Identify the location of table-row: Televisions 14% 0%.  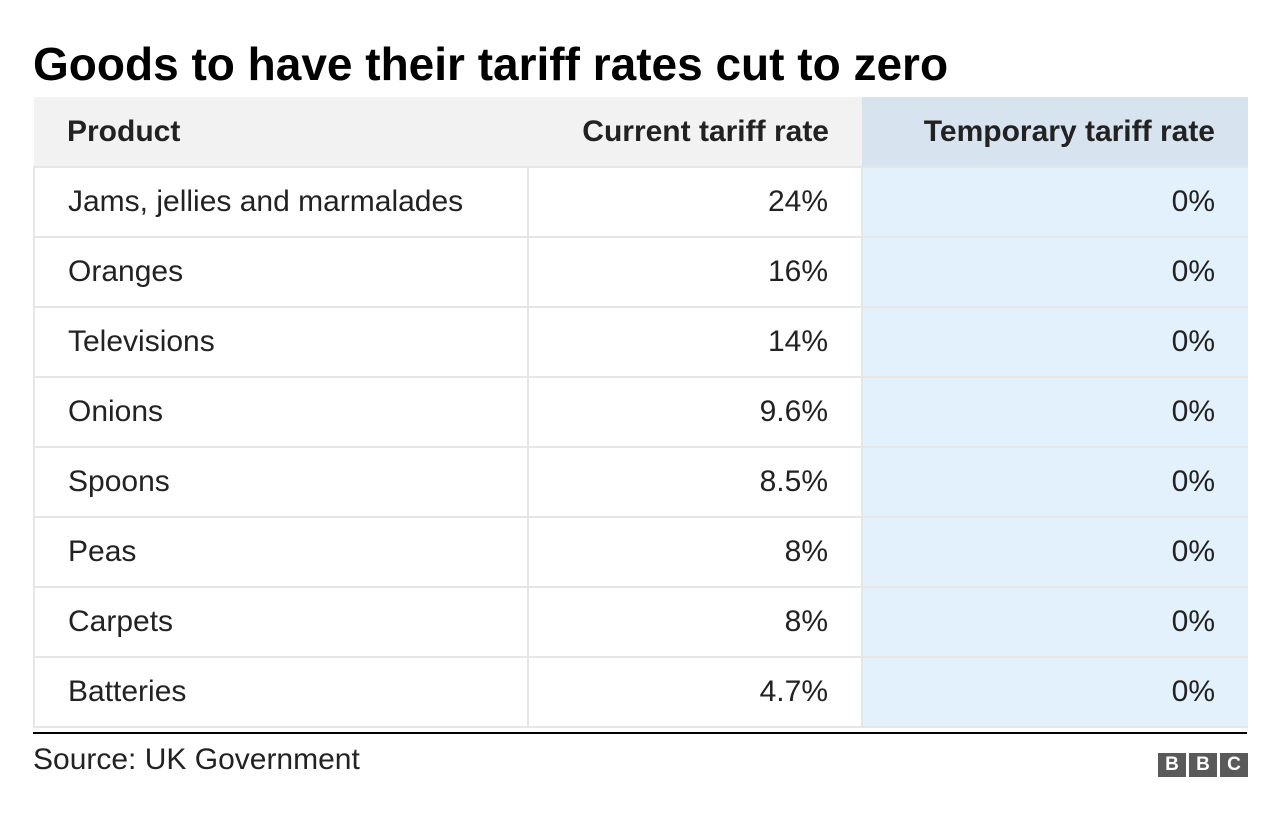
(640, 341).